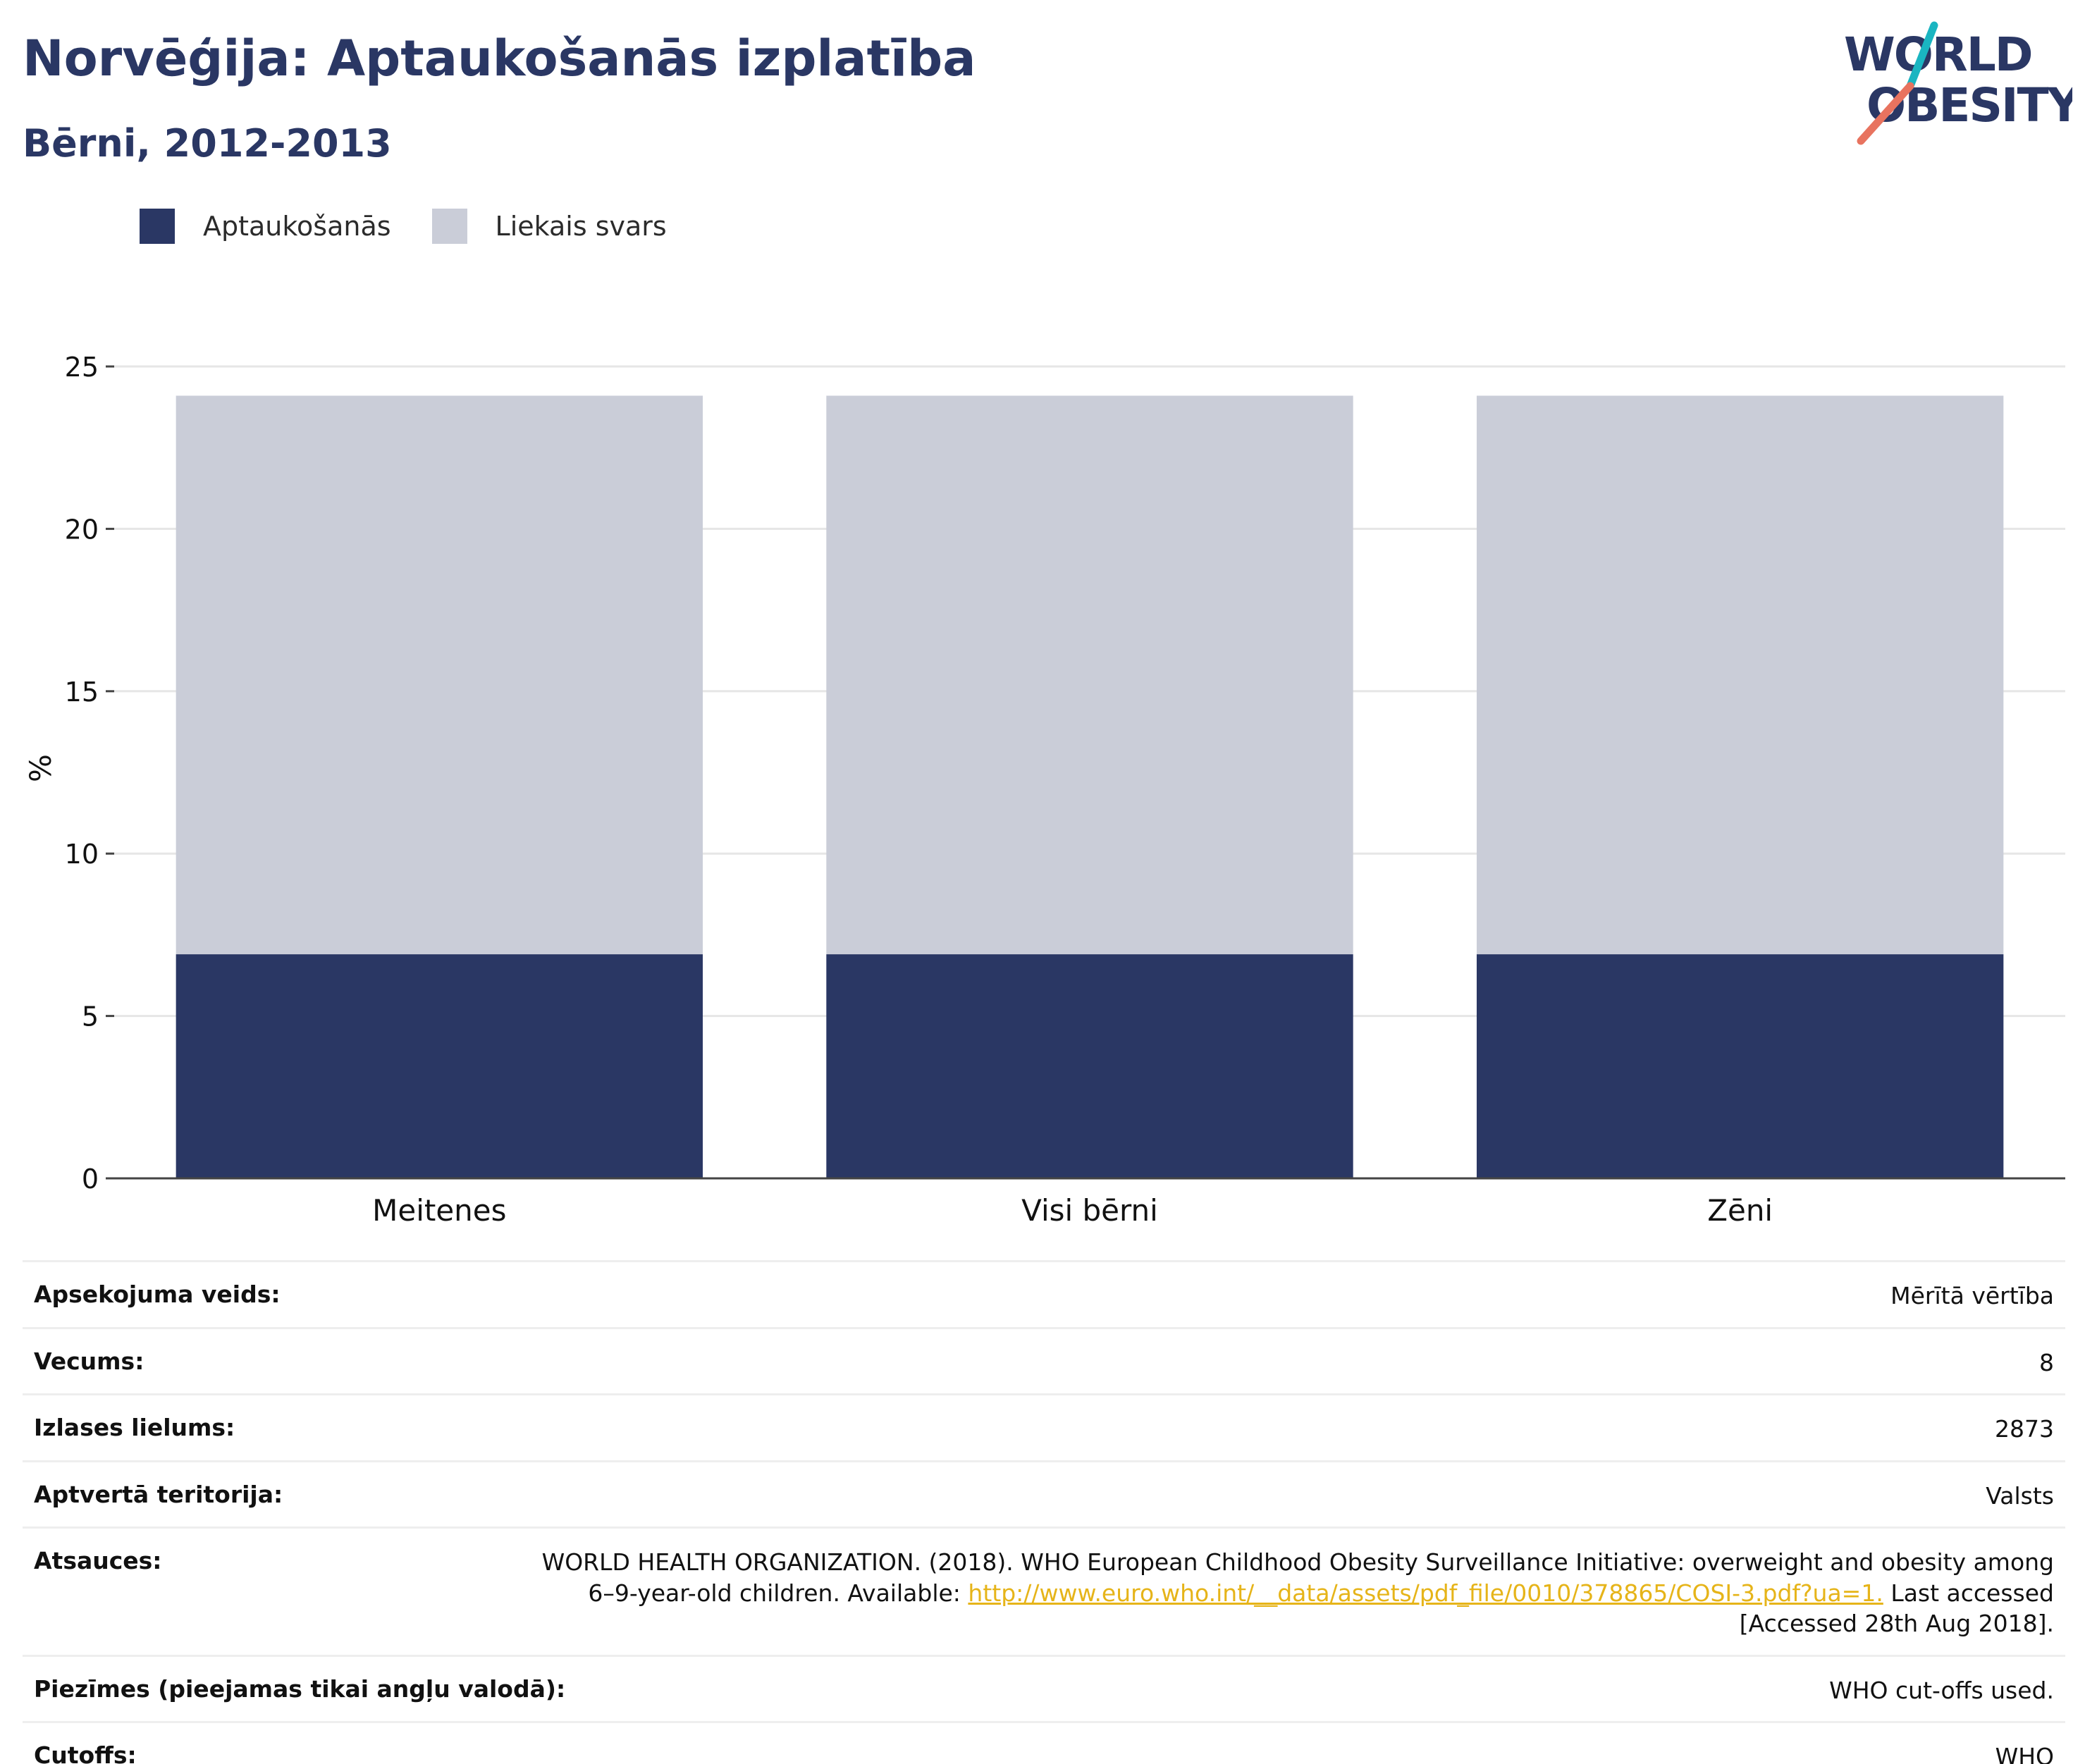  I want to click on info-value: 8, so click(2046, 1362).